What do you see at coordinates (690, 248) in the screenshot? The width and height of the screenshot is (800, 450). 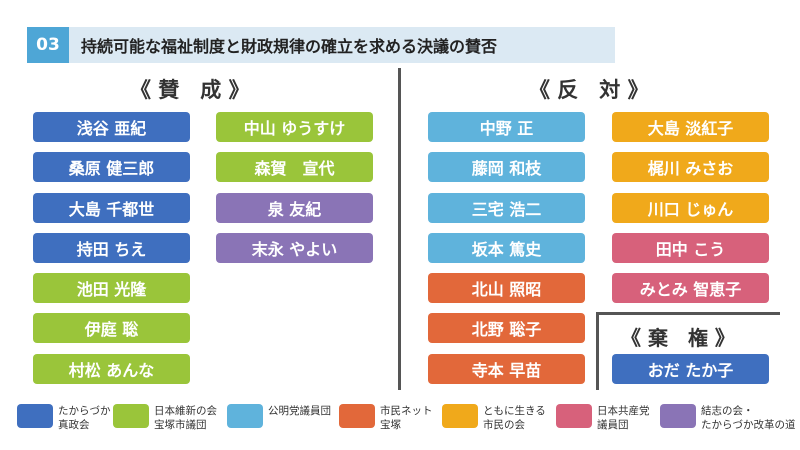 I see `no-member-pill: 田中 こう` at bounding box center [690, 248].